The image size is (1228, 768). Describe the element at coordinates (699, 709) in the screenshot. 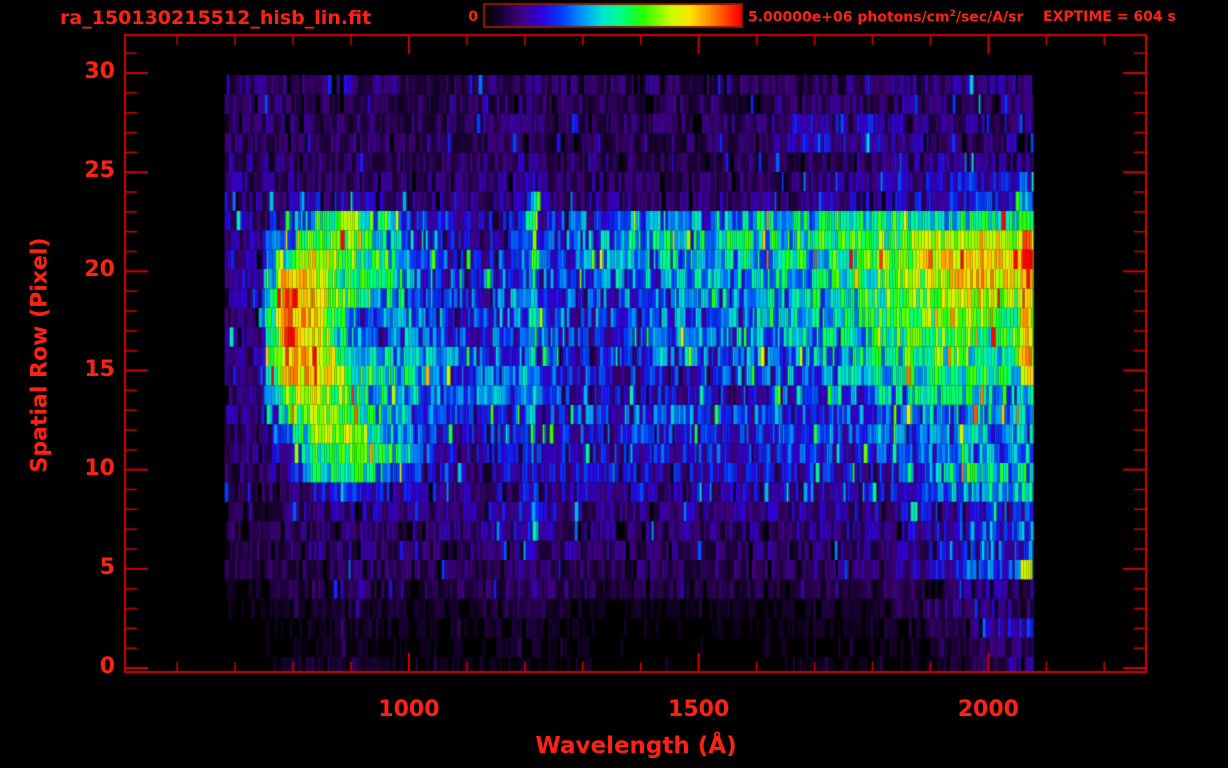

I see `x-tick-label: 1500` at that location.